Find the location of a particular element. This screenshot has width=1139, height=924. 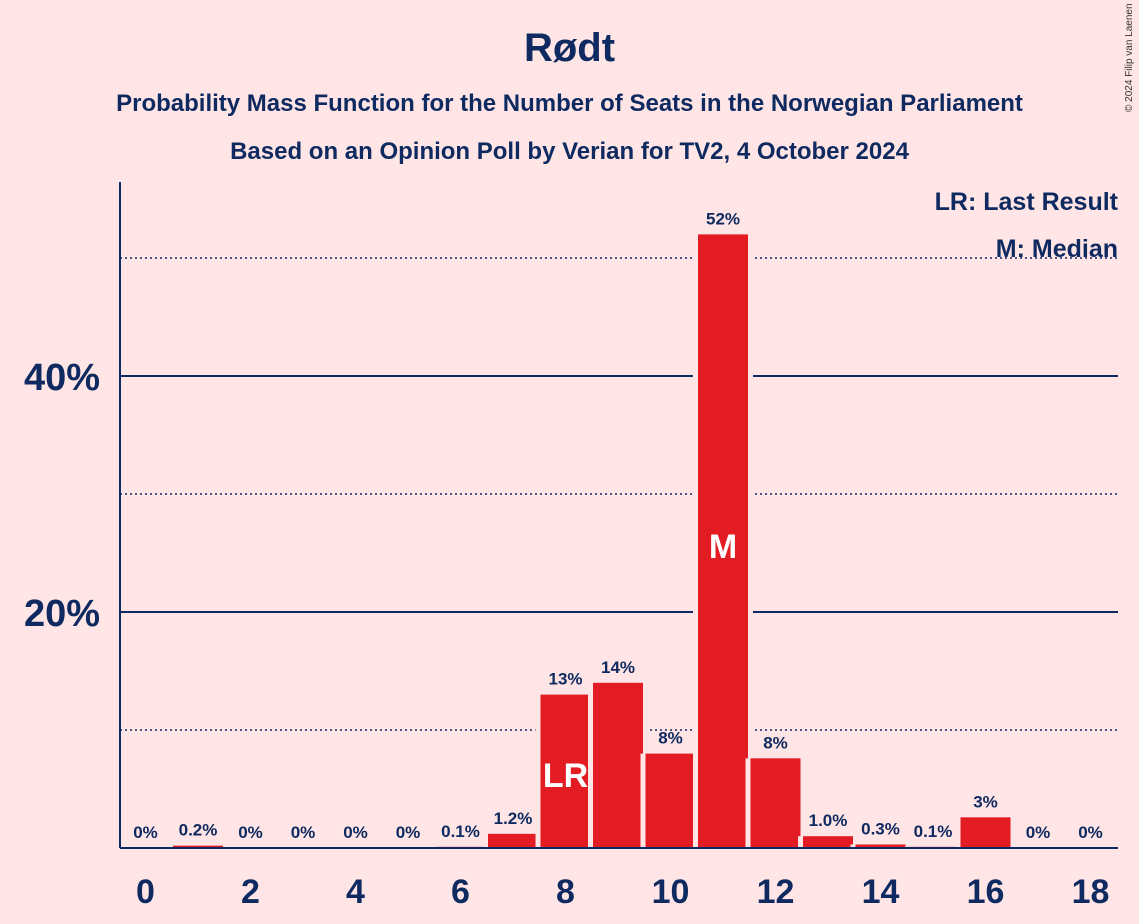

marker-m: M is located at coordinates (723, 547).